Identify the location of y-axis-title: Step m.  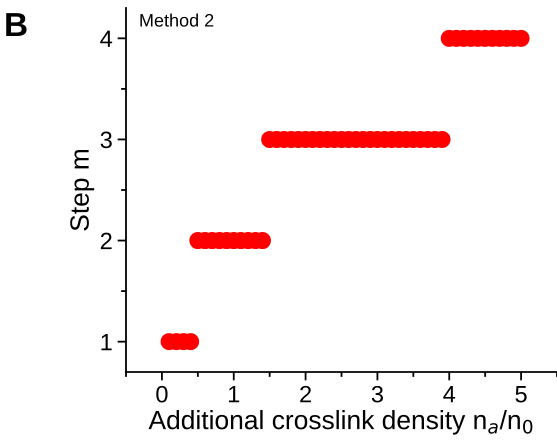
(82, 190).